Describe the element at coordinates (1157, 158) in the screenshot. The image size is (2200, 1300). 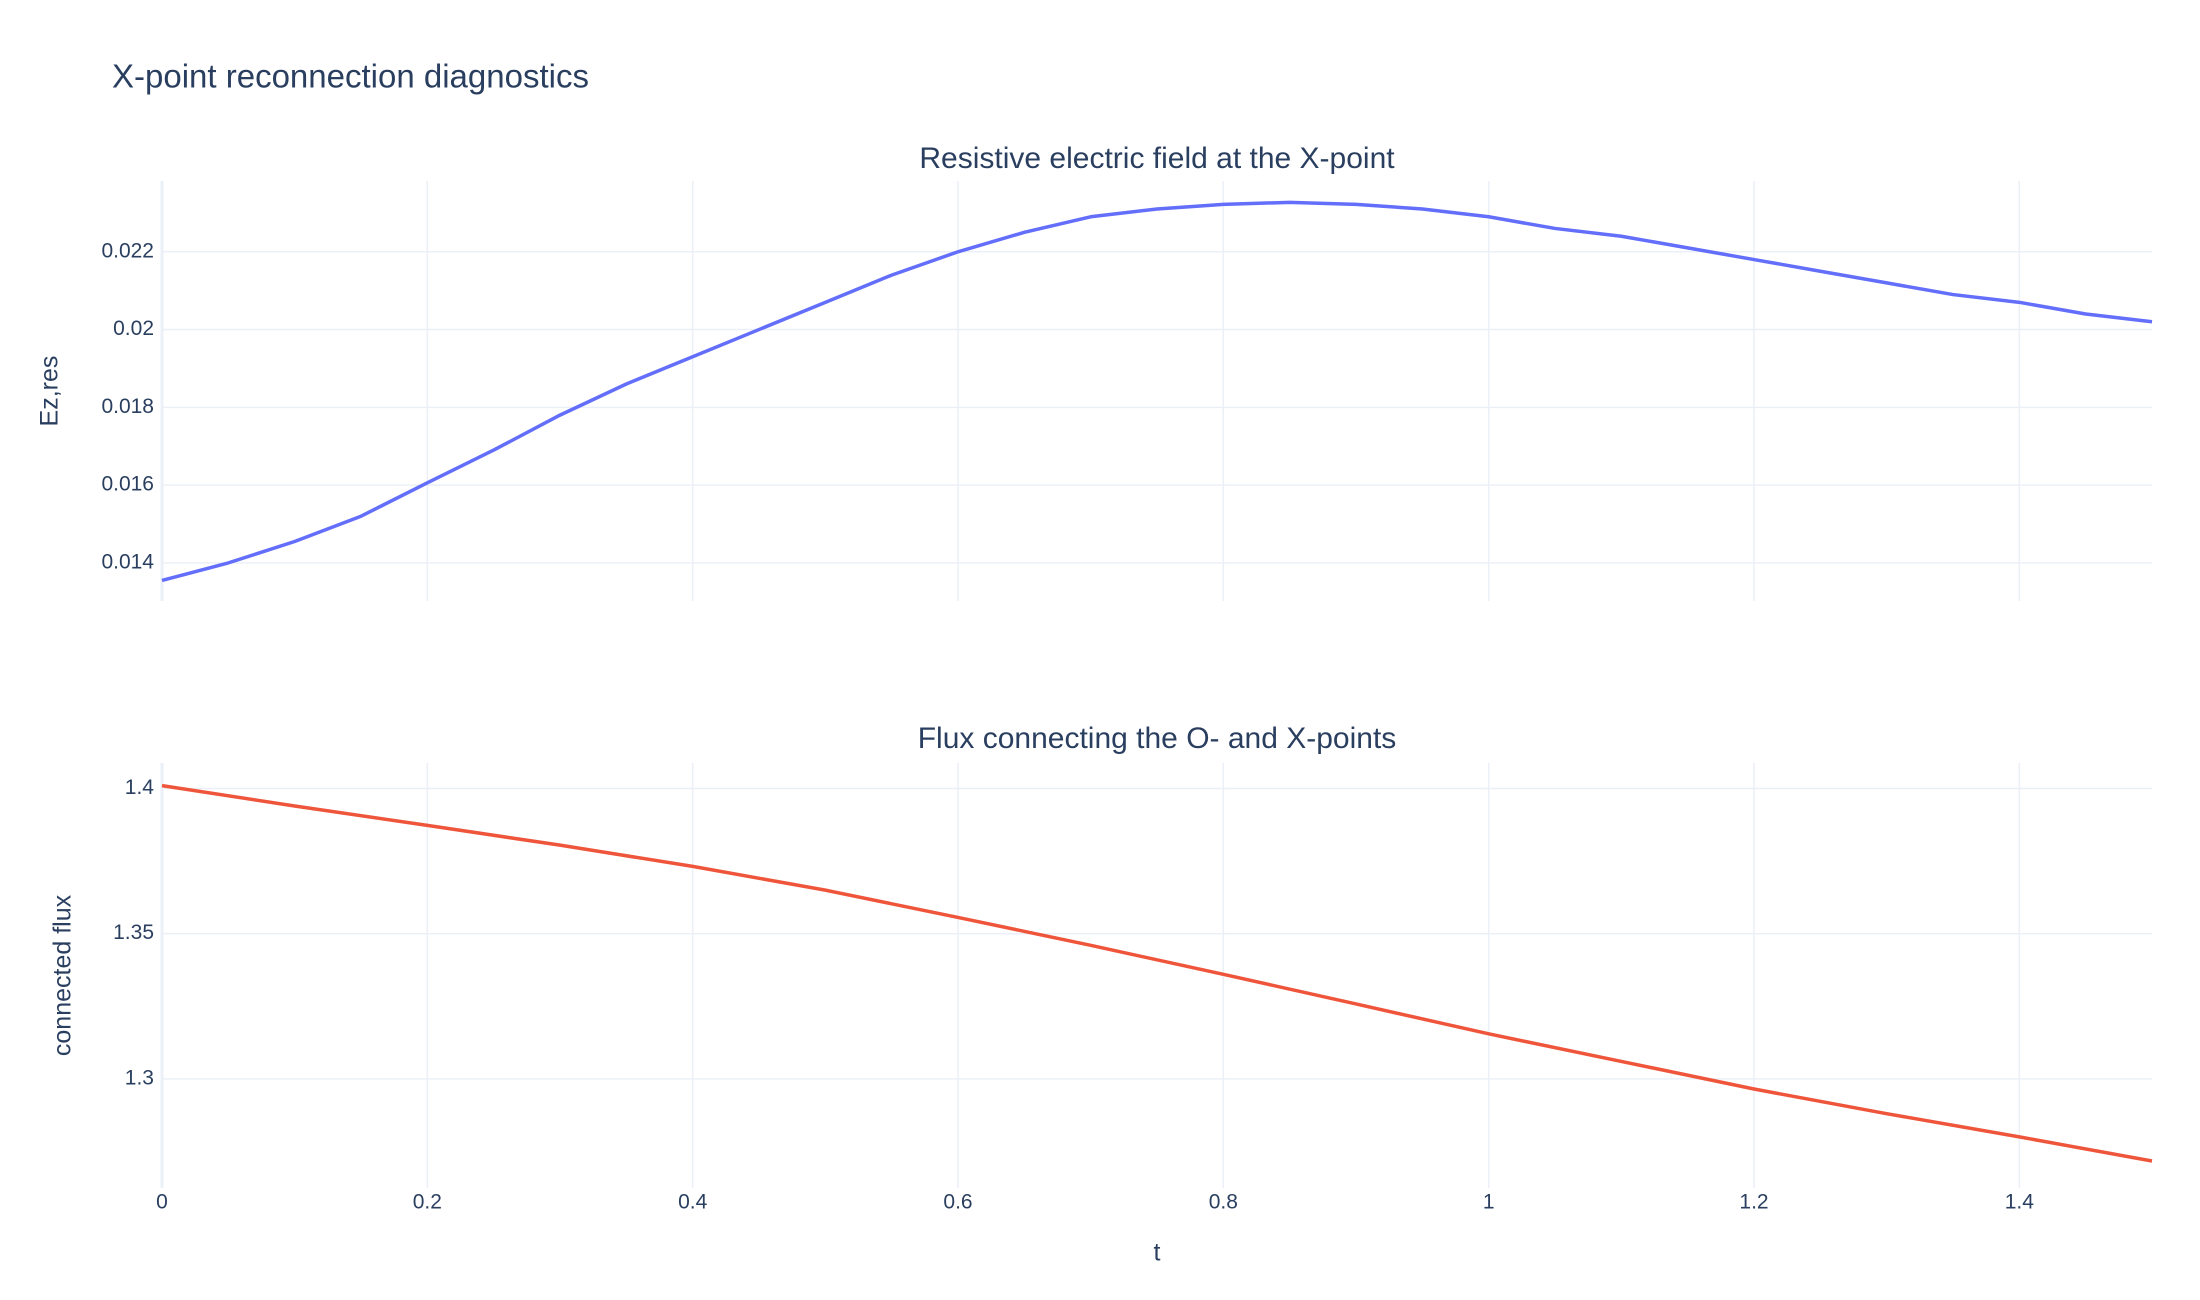
I see `subplot-title: Resistive electric field at the X-point` at that location.